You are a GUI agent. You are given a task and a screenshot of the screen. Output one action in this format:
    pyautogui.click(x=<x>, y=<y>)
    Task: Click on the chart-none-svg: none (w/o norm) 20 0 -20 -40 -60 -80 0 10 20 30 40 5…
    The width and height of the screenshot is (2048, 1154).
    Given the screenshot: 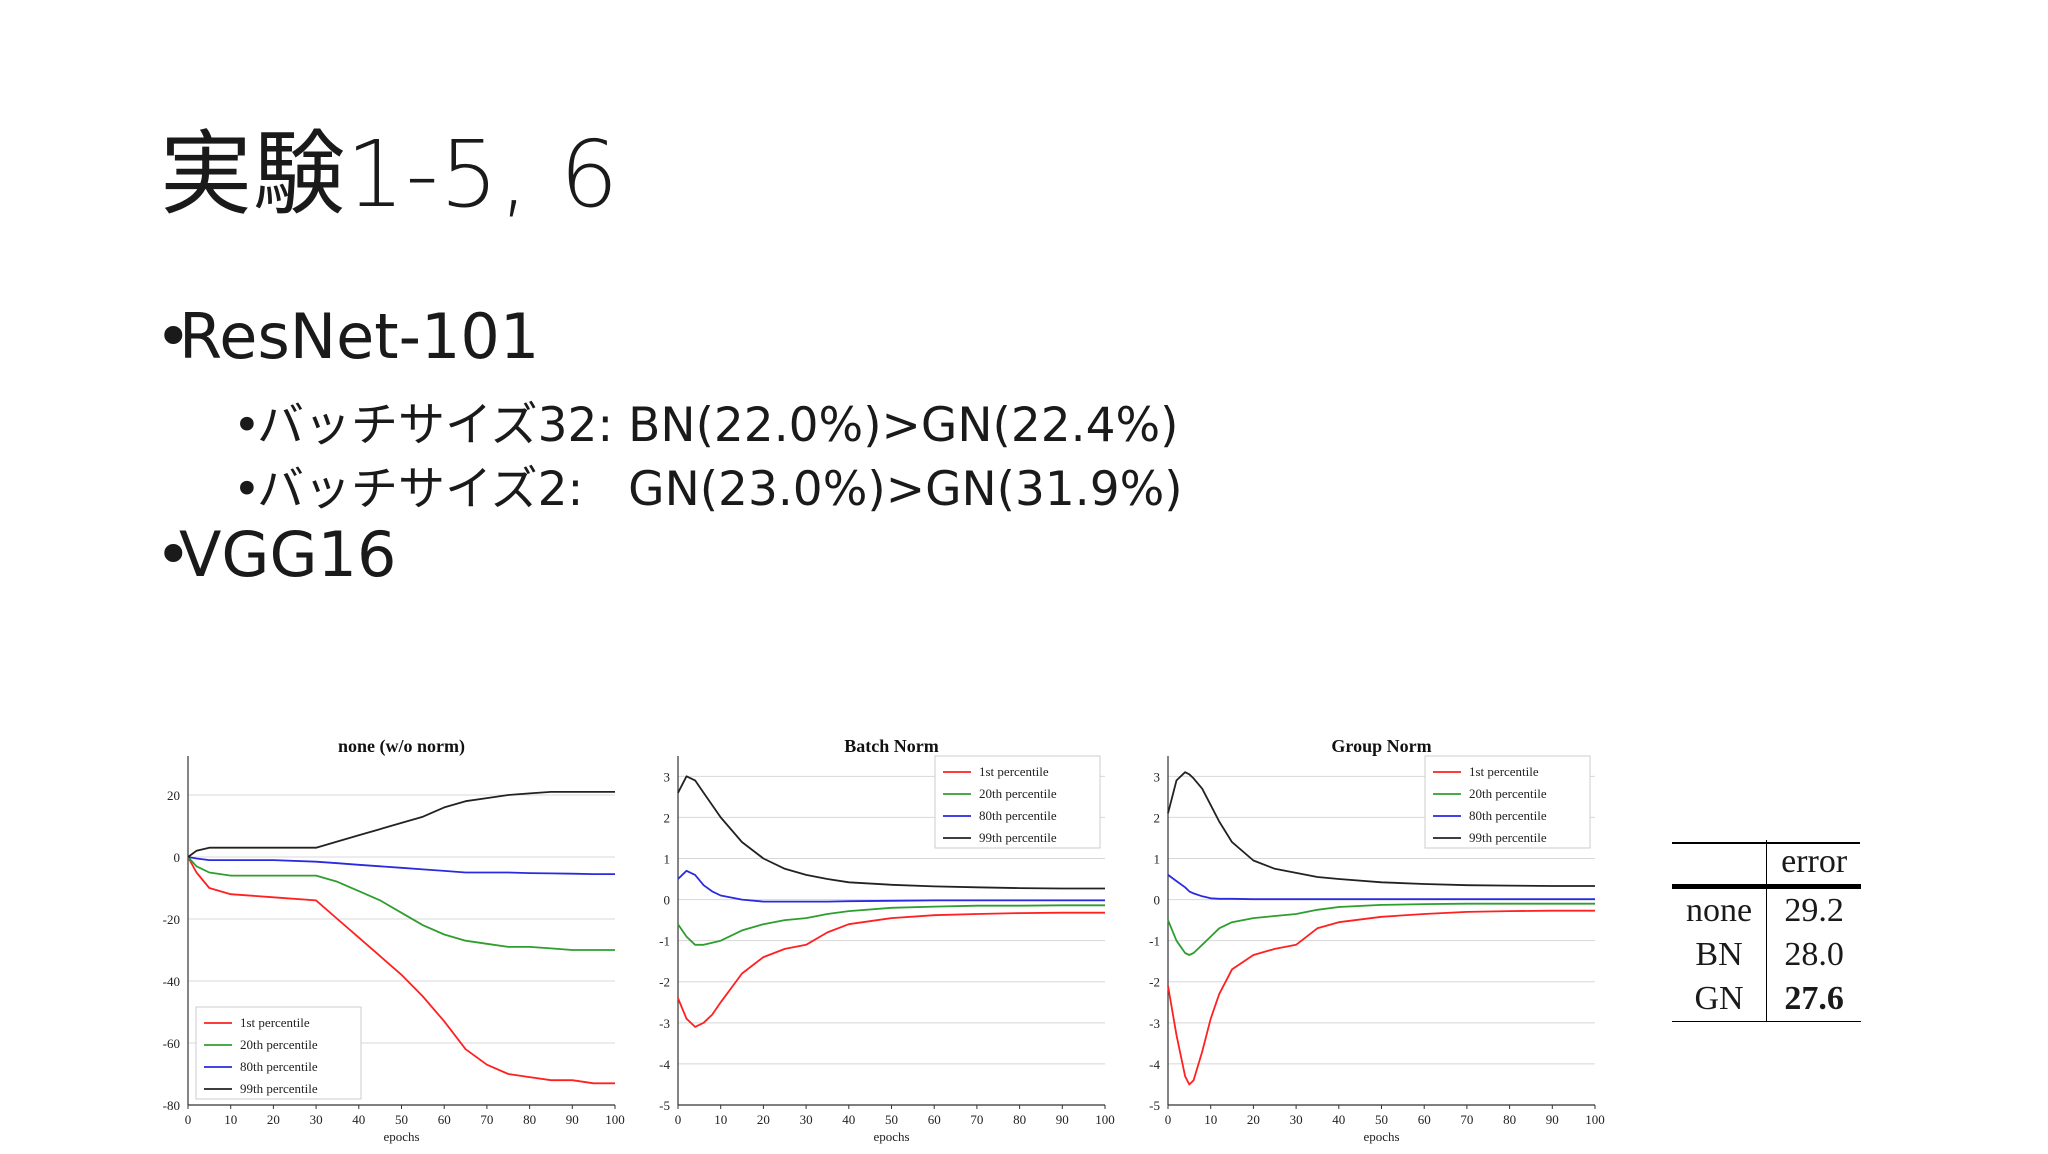 What is the action you would take?
    pyautogui.click(x=394, y=940)
    